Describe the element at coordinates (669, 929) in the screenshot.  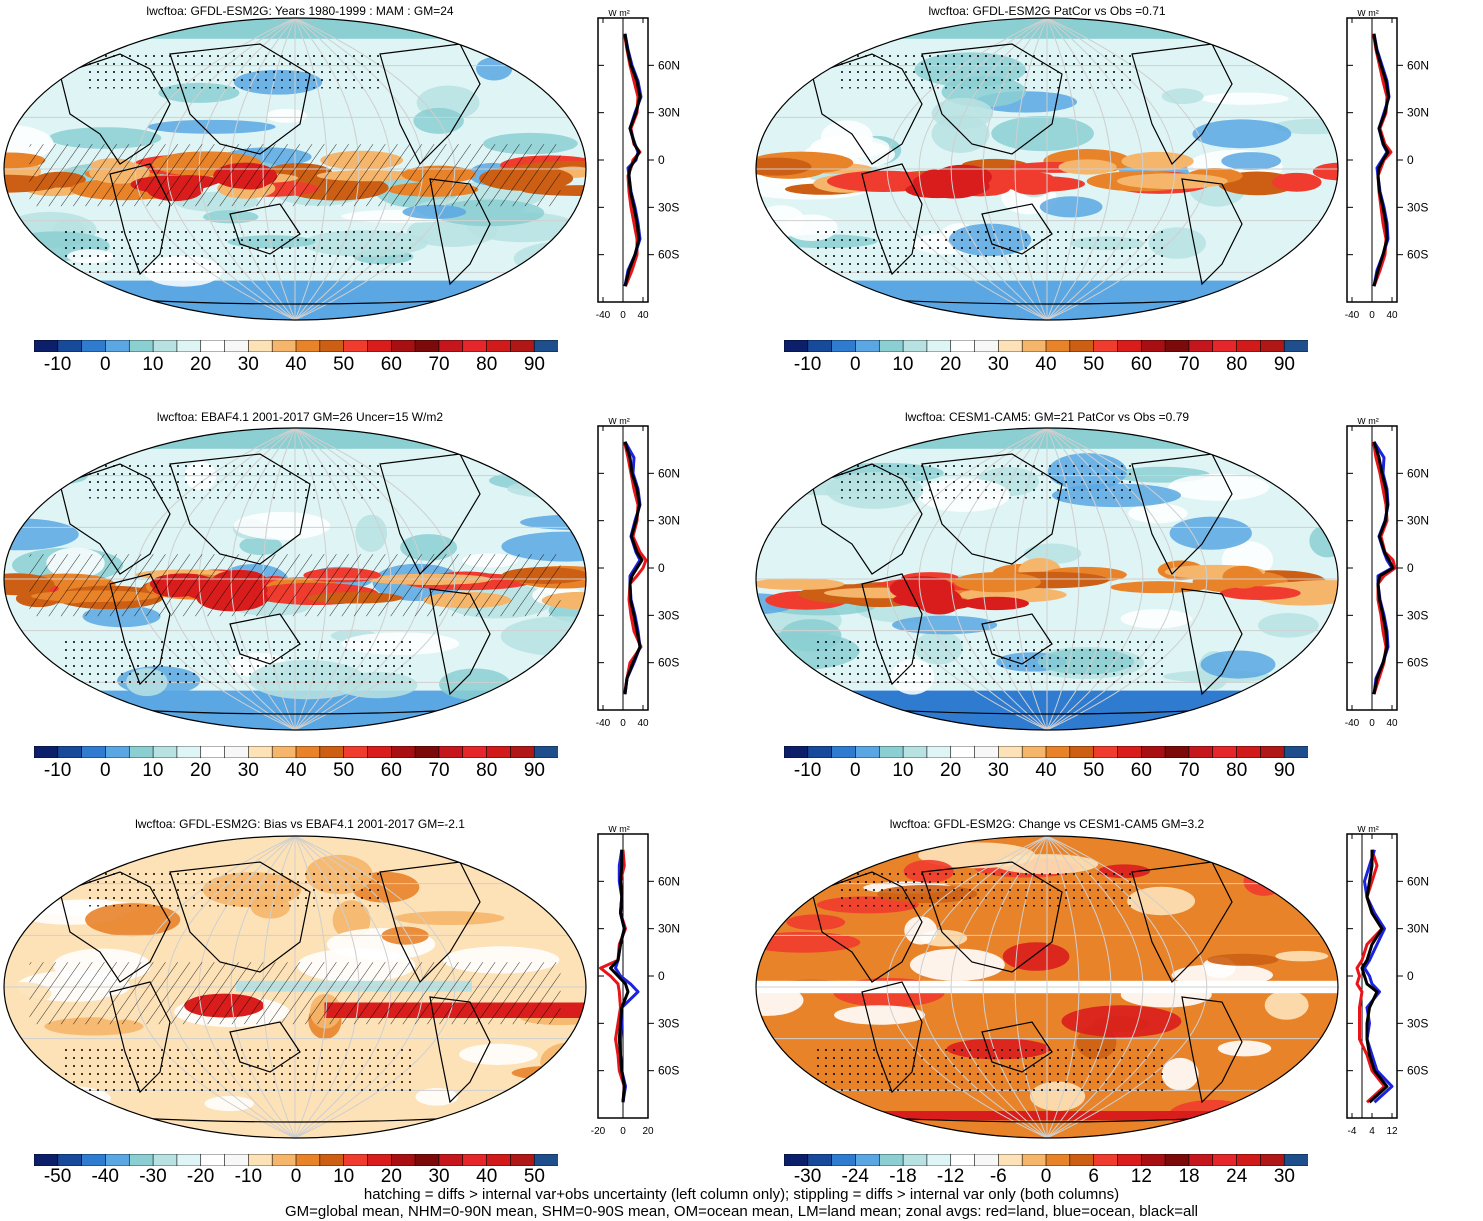
I see `lat-tick-label: 30N` at that location.